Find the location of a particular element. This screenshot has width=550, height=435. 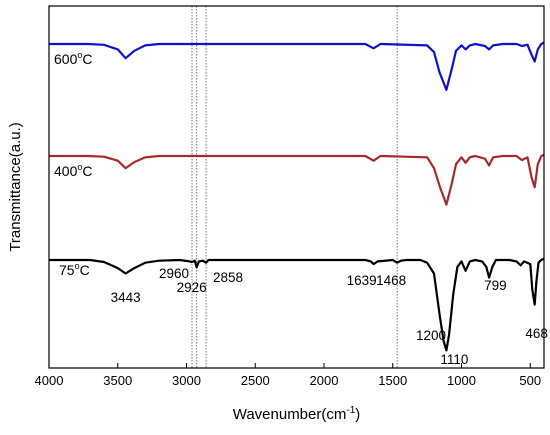

series-label-75: 75oC is located at coordinates (74, 269).